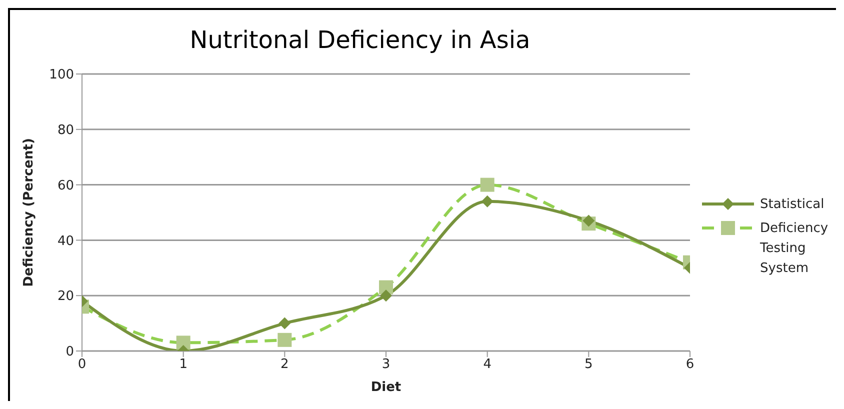  Describe the element at coordinates (386, 387) in the screenshot. I see `x-axis-title: Diet` at that location.